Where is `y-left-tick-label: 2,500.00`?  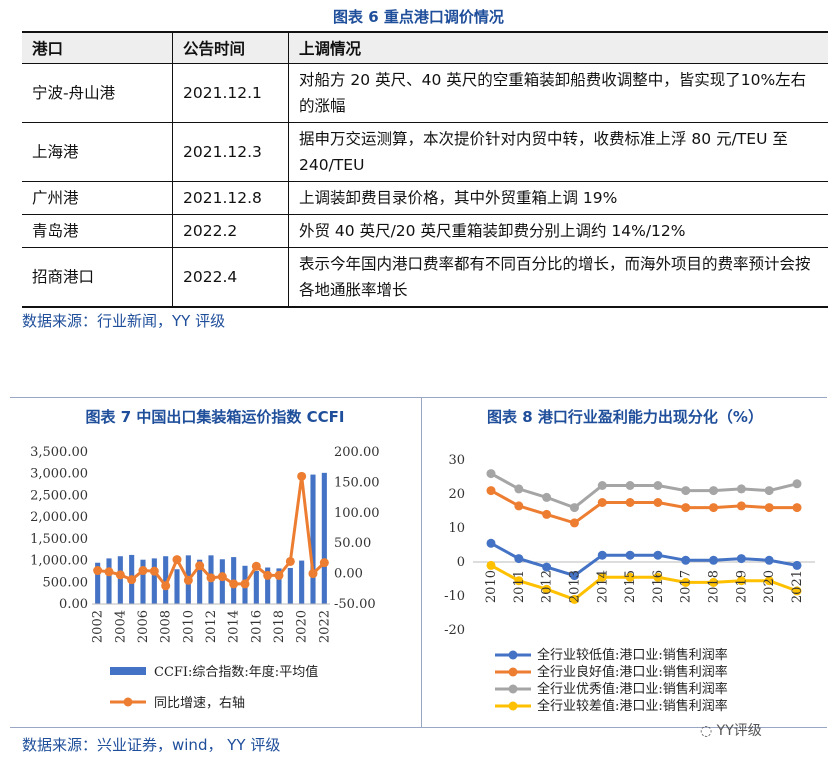 y-left-tick-label: 2,500.00 is located at coordinates (59, 495).